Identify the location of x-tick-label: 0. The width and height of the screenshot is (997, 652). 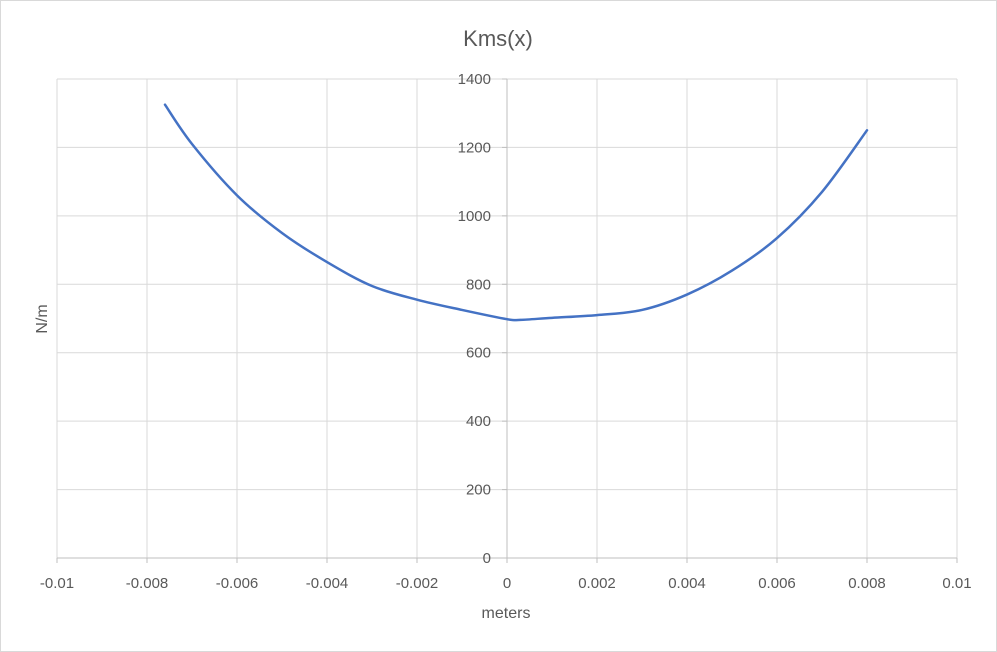
(507, 583).